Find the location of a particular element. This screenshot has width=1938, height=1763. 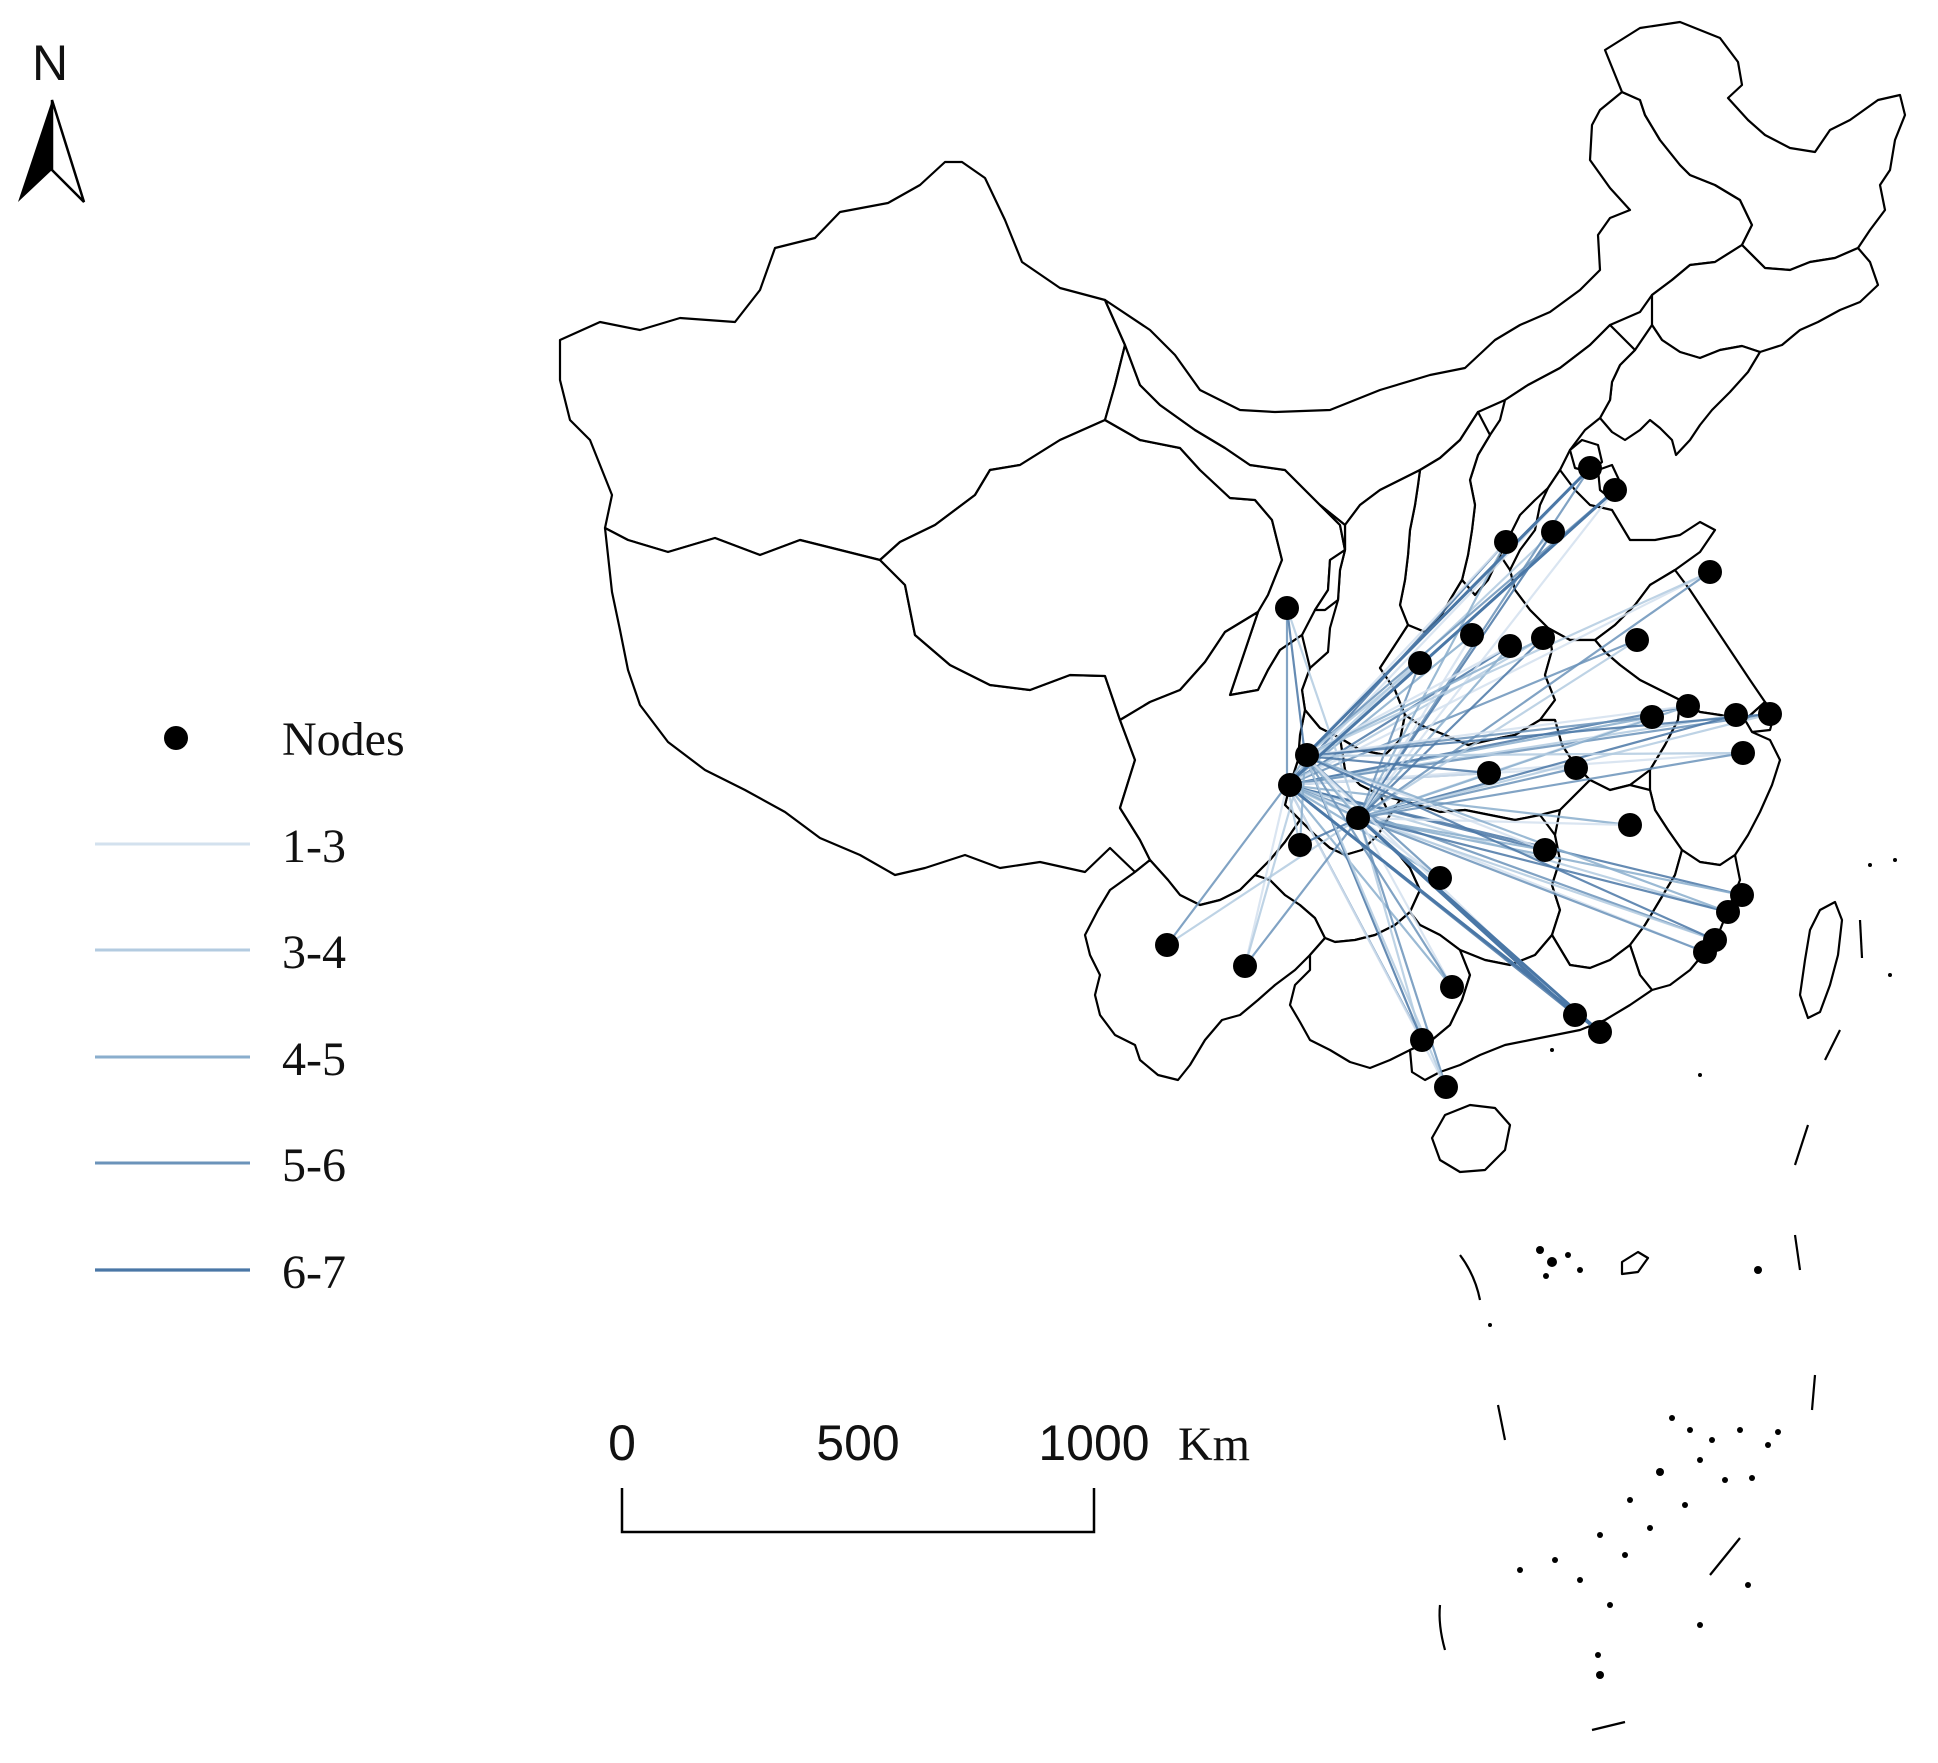

legend-class-5: 6-7 is located at coordinates (220, 1272).